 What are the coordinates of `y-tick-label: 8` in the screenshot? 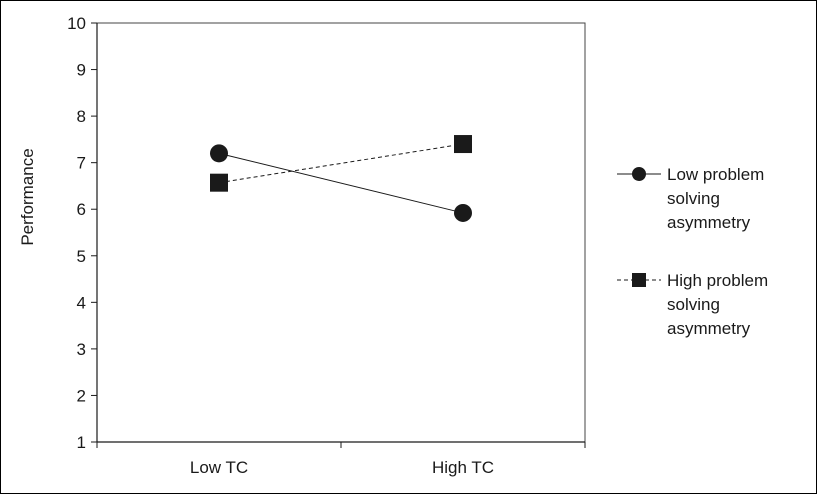 It's located at (81, 116).